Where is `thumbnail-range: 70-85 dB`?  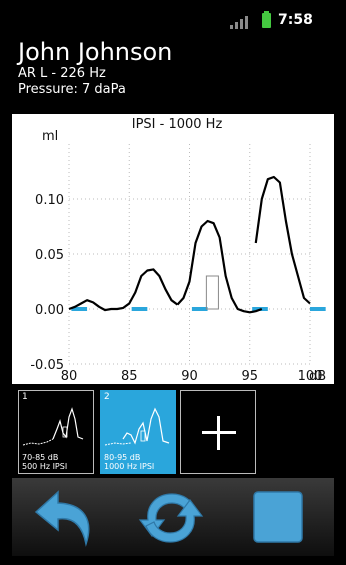 thumbnail-range: 70-85 dB is located at coordinates (40, 457).